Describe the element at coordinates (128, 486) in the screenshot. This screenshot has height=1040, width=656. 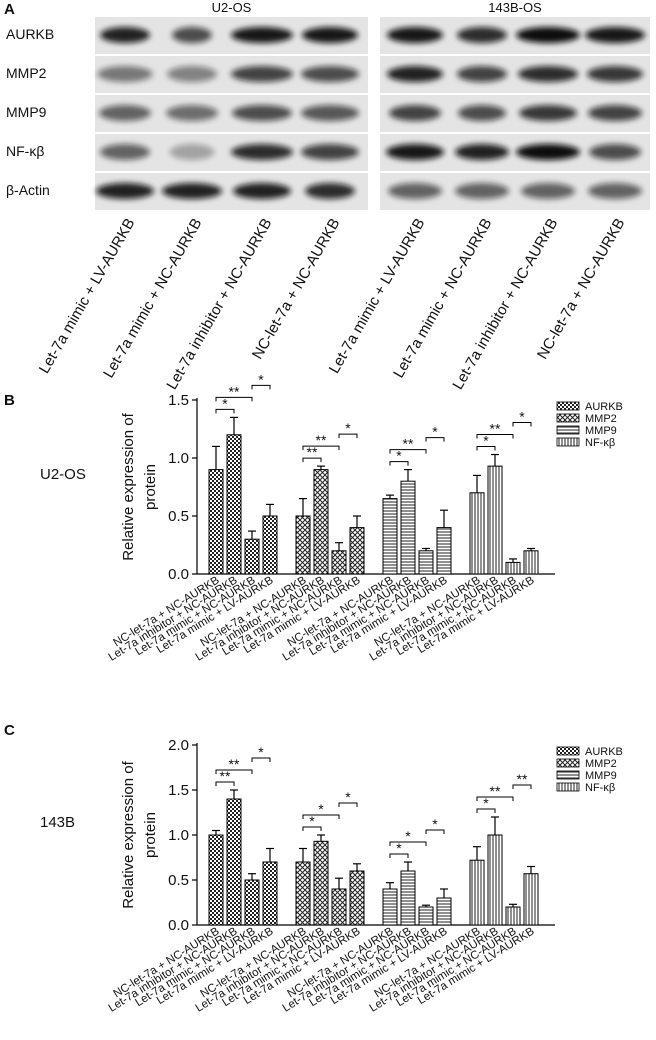
I see `y-axis-label: Relative expression of` at that location.